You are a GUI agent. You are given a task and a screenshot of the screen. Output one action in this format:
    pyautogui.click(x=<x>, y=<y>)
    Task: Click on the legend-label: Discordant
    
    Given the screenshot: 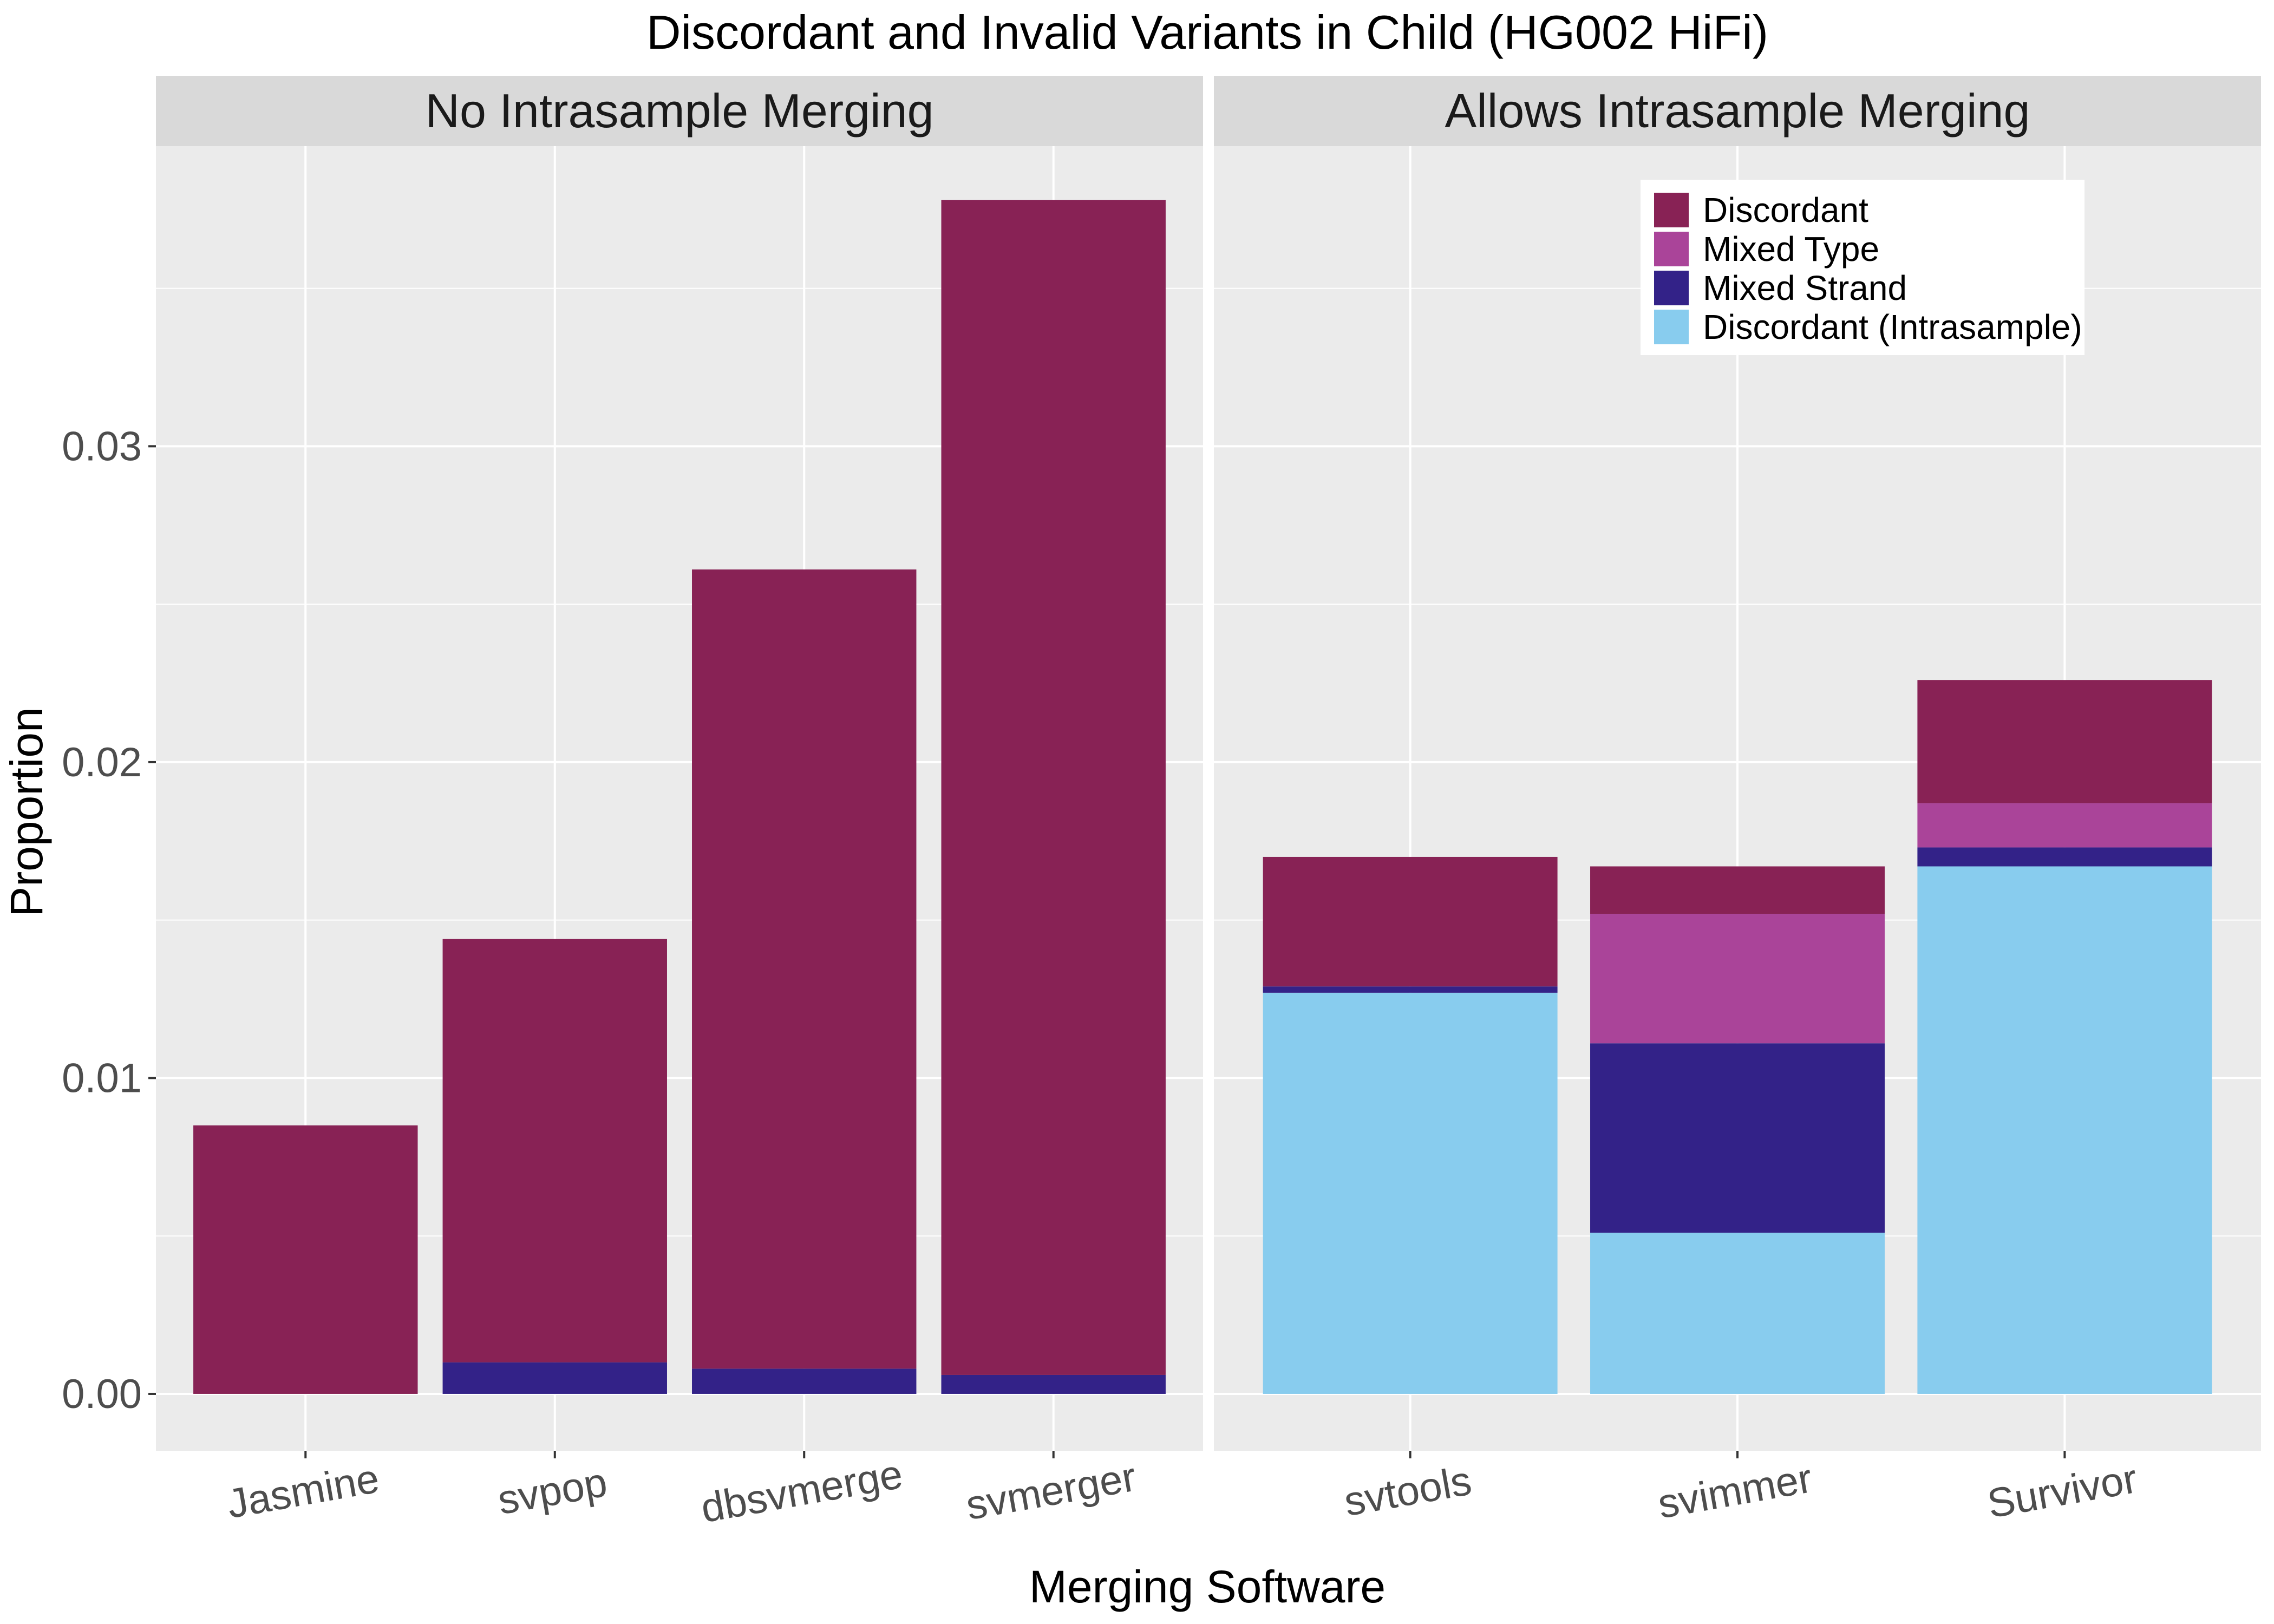 What is the action you would take?
    pyautogui.click(x=1786, y=210)
    